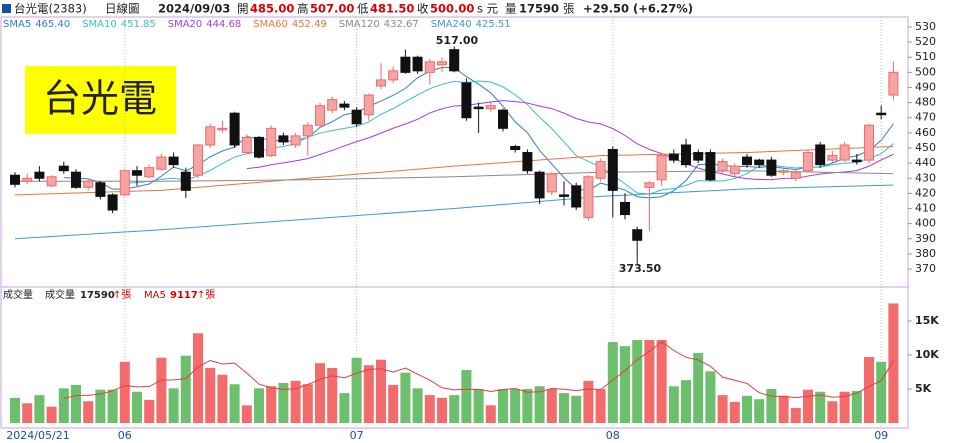 The image size is (953, 443). Describe the element at coordinates (332, 9) in the screenshot. I see `high: 507.00` at that location.